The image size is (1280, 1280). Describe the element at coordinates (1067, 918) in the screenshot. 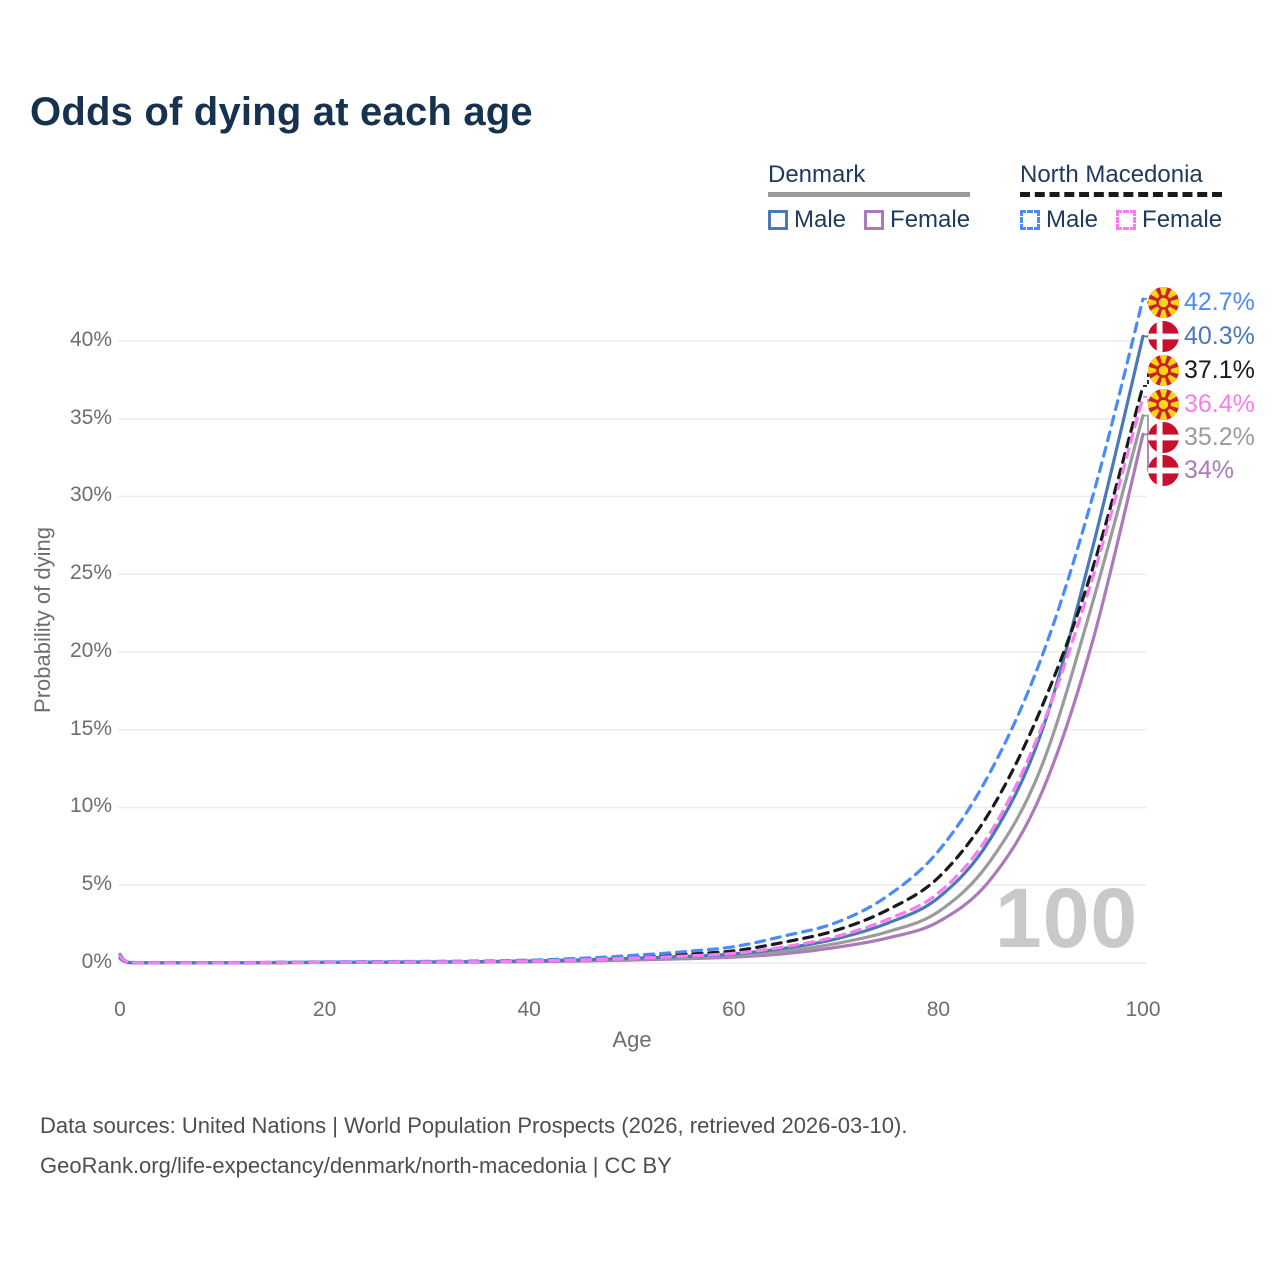

I see `age-counter-watermark: 100` at that location.